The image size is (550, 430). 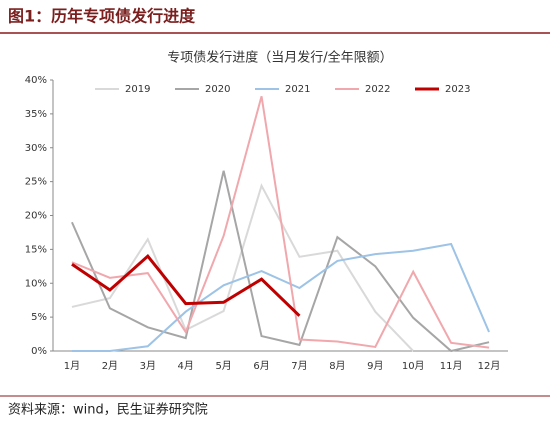 I want to click on y-tick-label: 40%, so click(x=36, y=80).